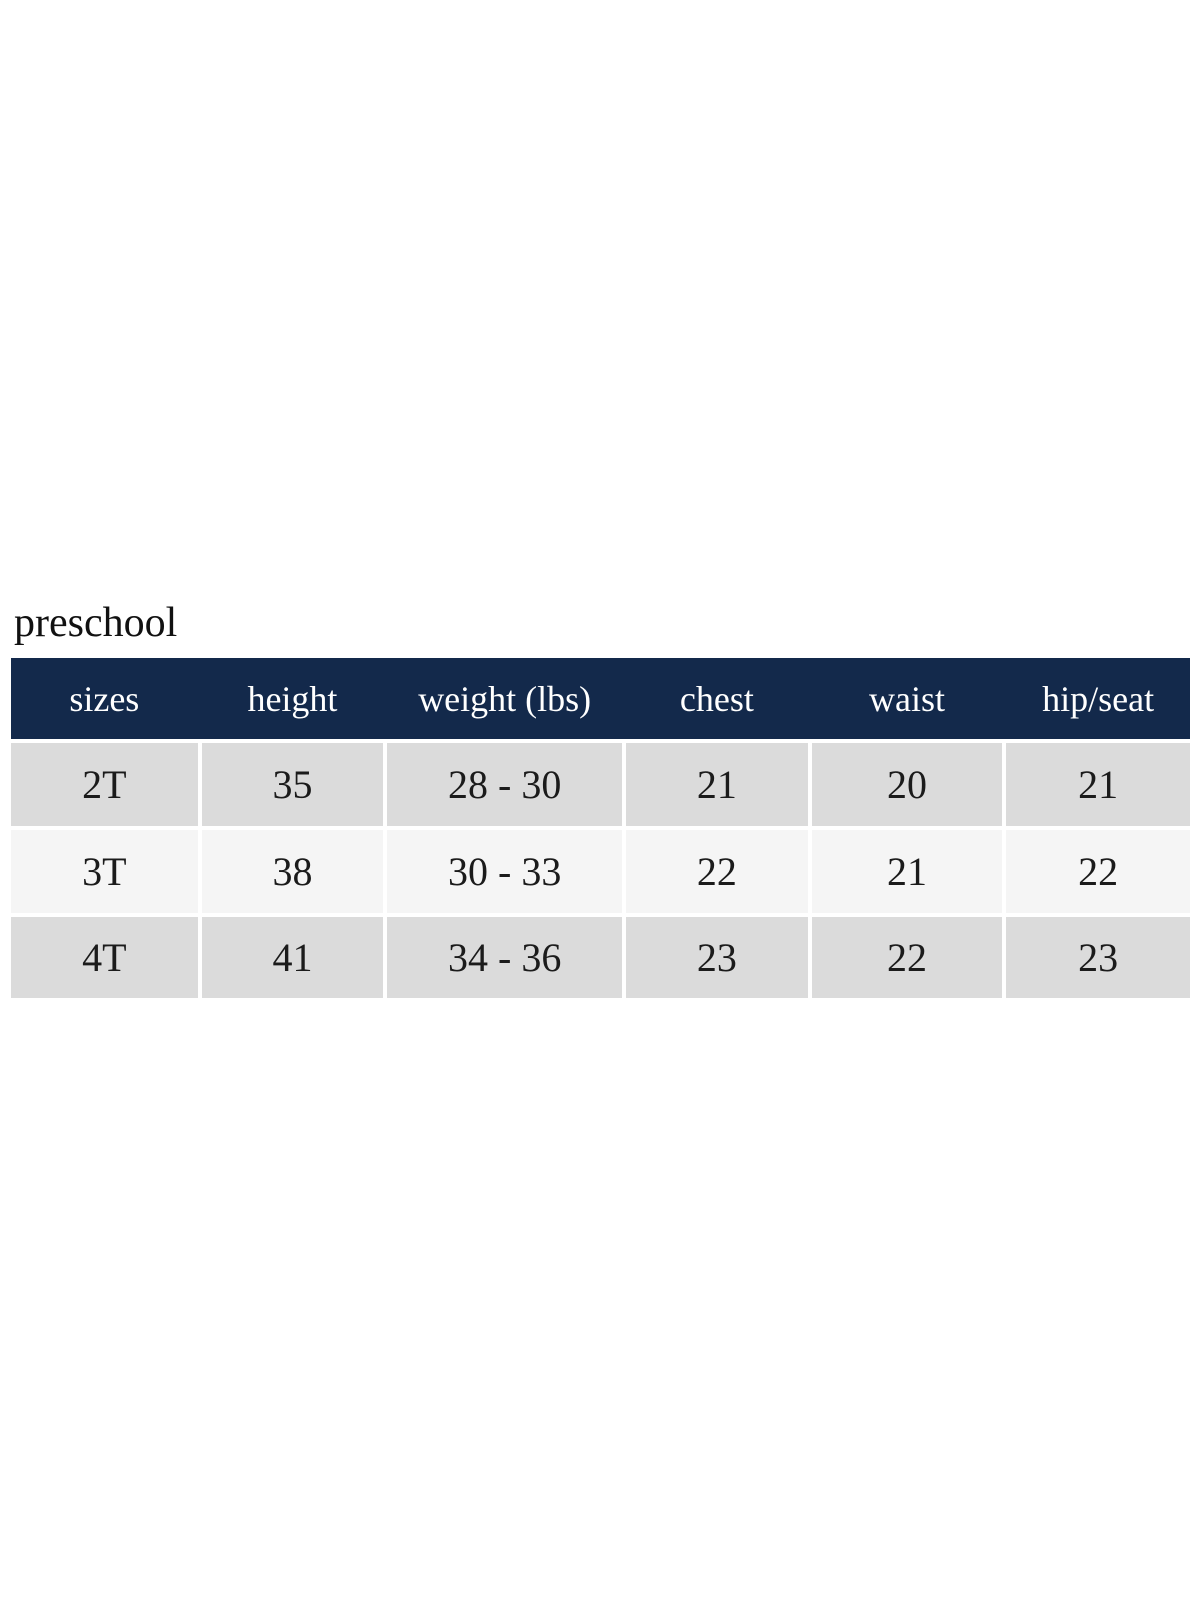 Image resolution: width=1200 pixels, height=1600 pixels. What do you see at coordinates (907, 871) in the screenshot?
I see `cell-waist: 21` at bounding box center [907, 871].